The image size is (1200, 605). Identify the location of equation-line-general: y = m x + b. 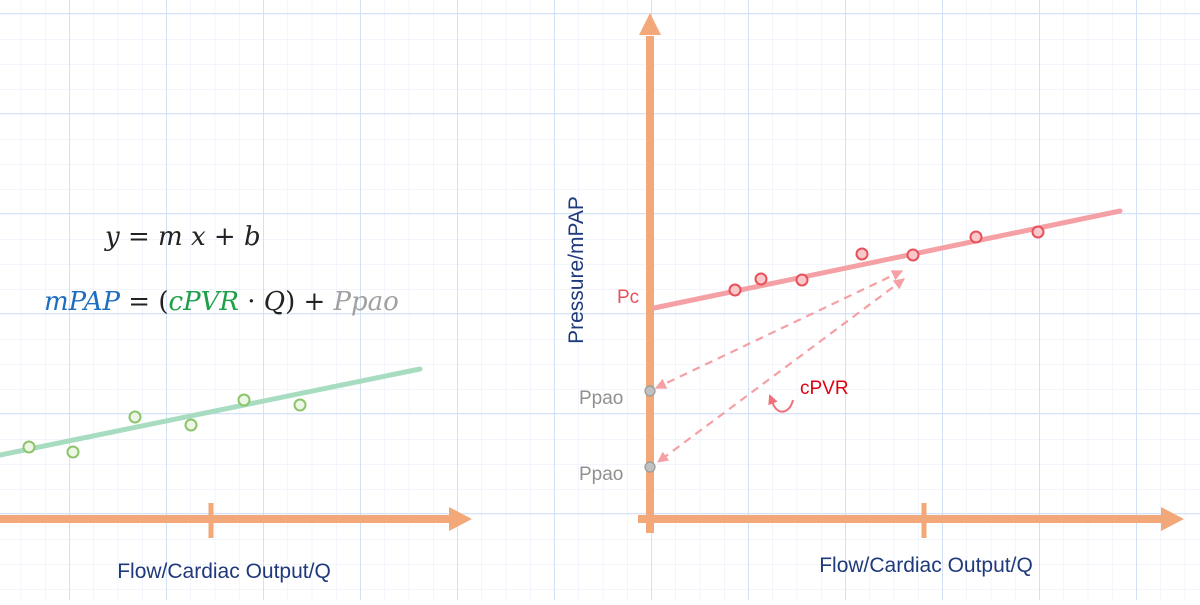
(182, 237).